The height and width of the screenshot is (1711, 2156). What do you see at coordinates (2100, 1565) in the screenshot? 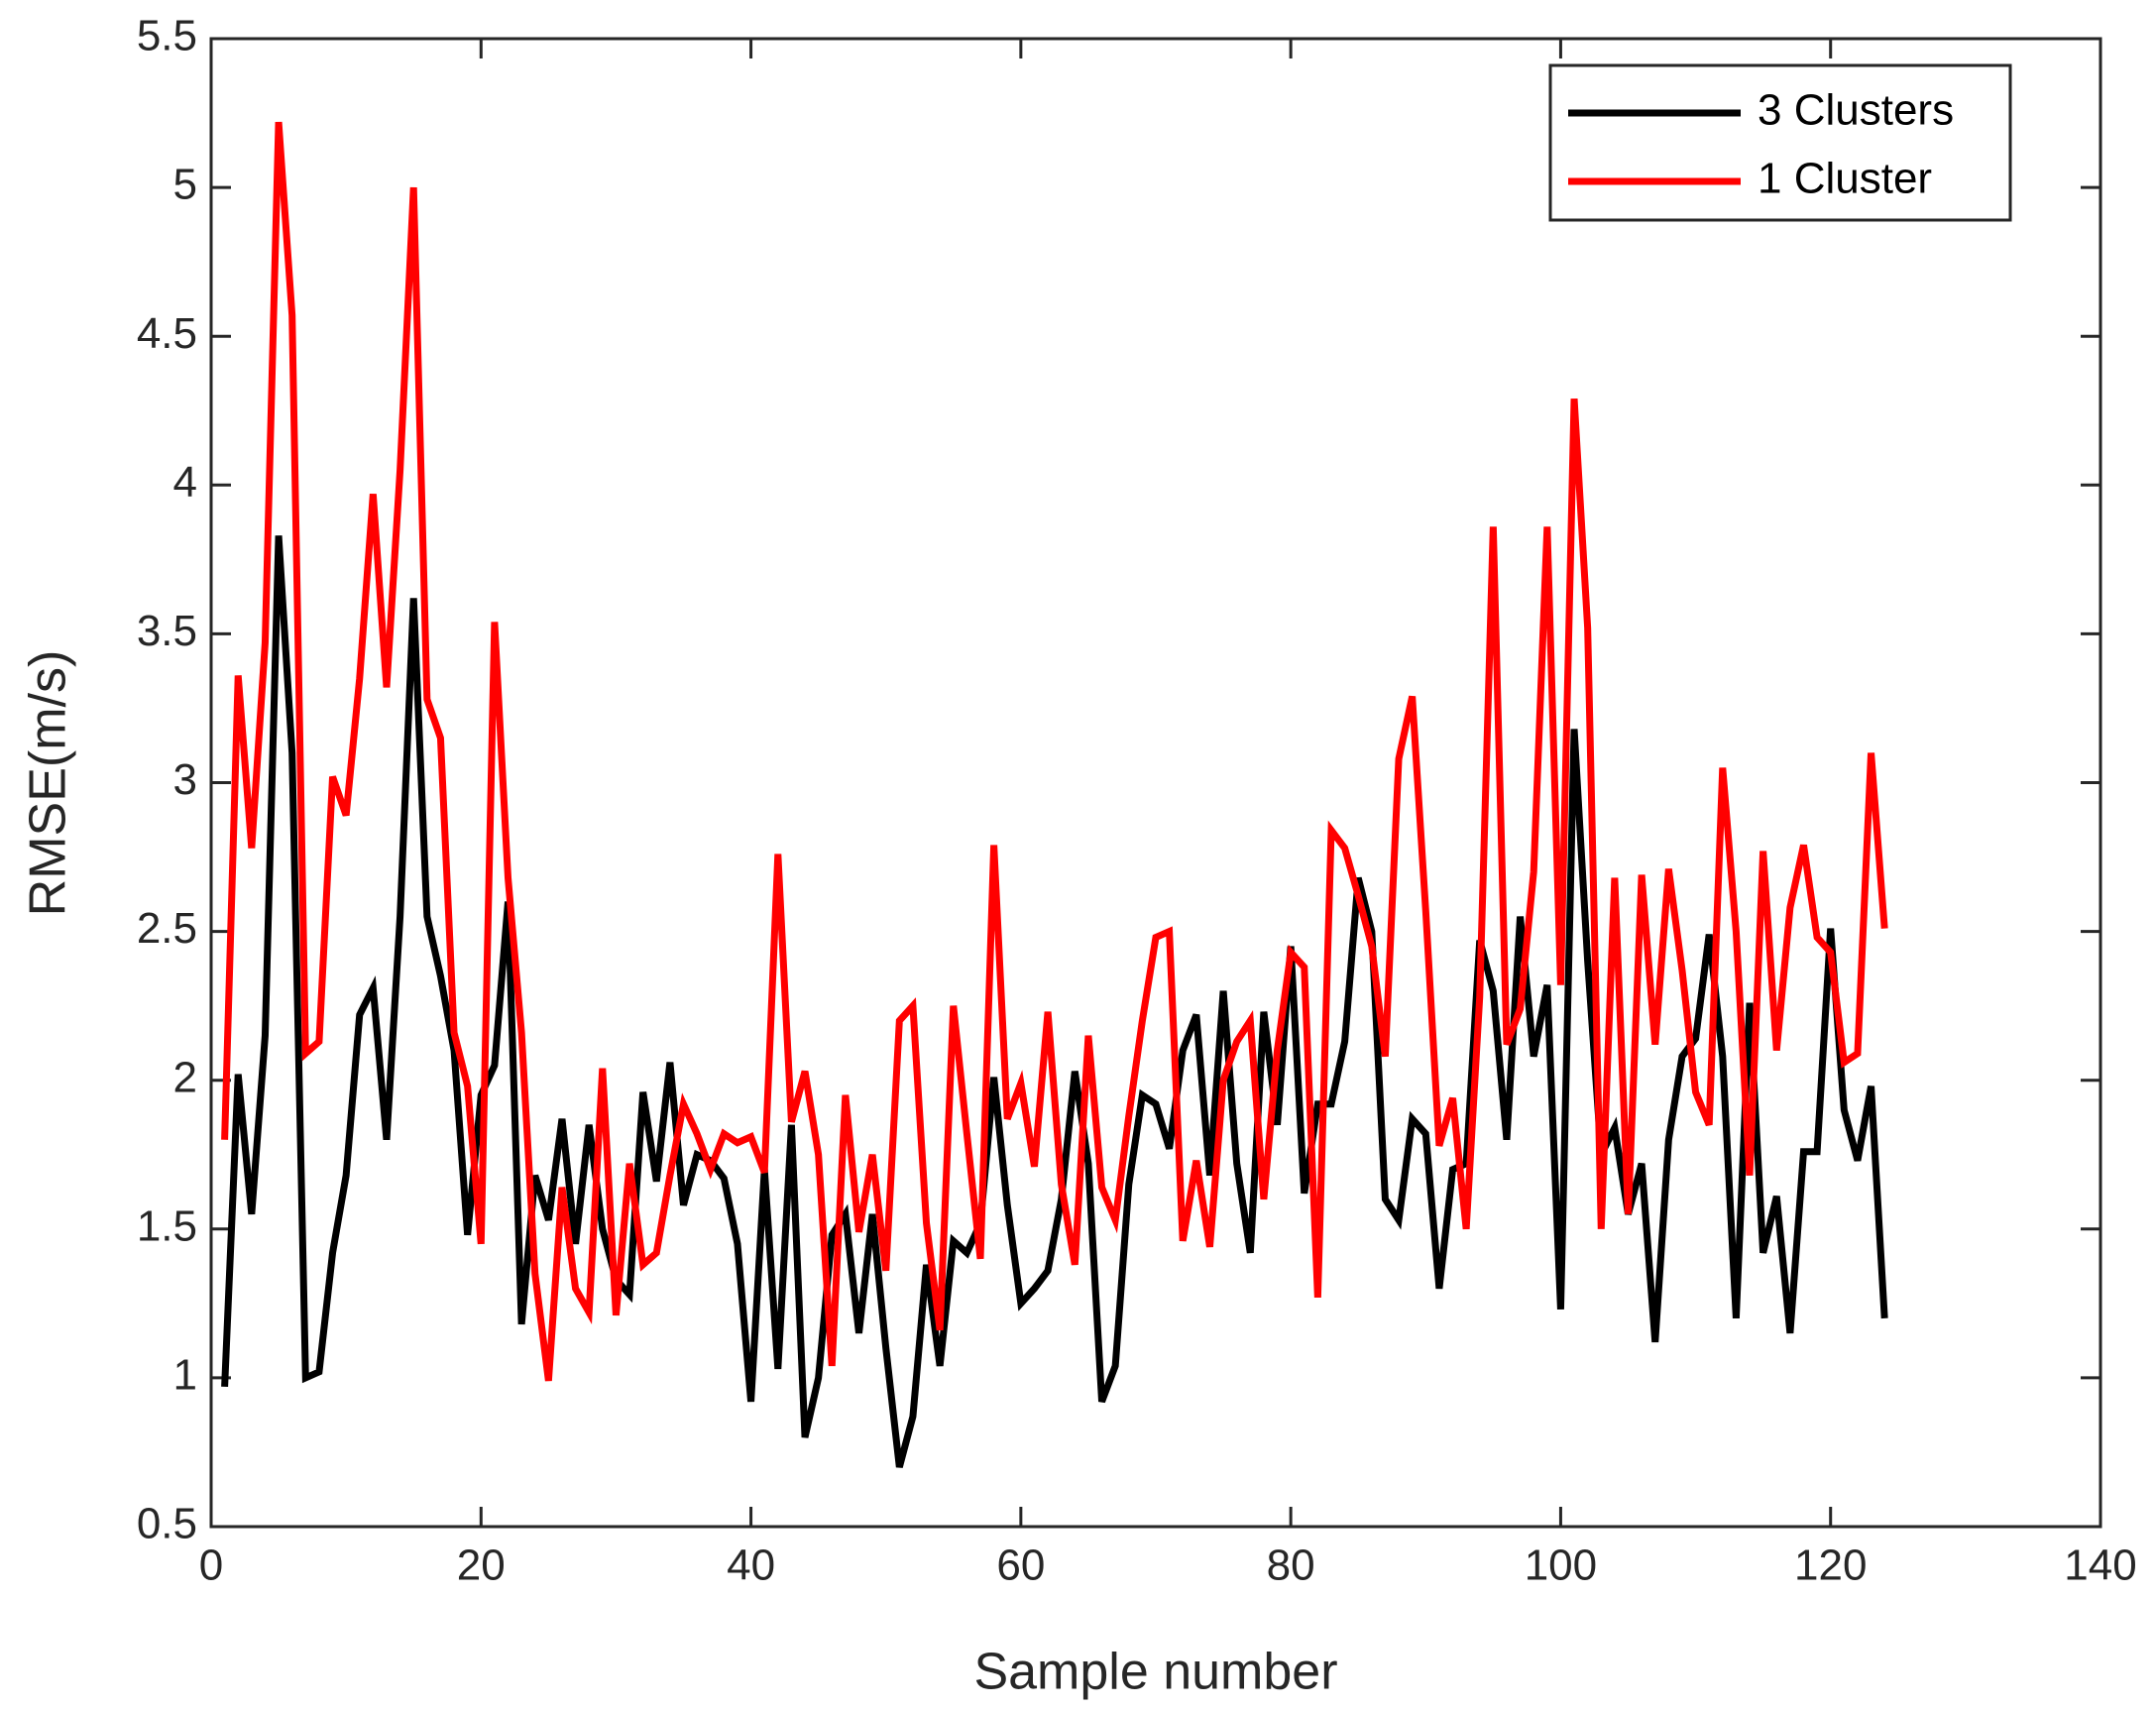
I see `x-tick-label: 140` at bounding box center [2100, 1565].